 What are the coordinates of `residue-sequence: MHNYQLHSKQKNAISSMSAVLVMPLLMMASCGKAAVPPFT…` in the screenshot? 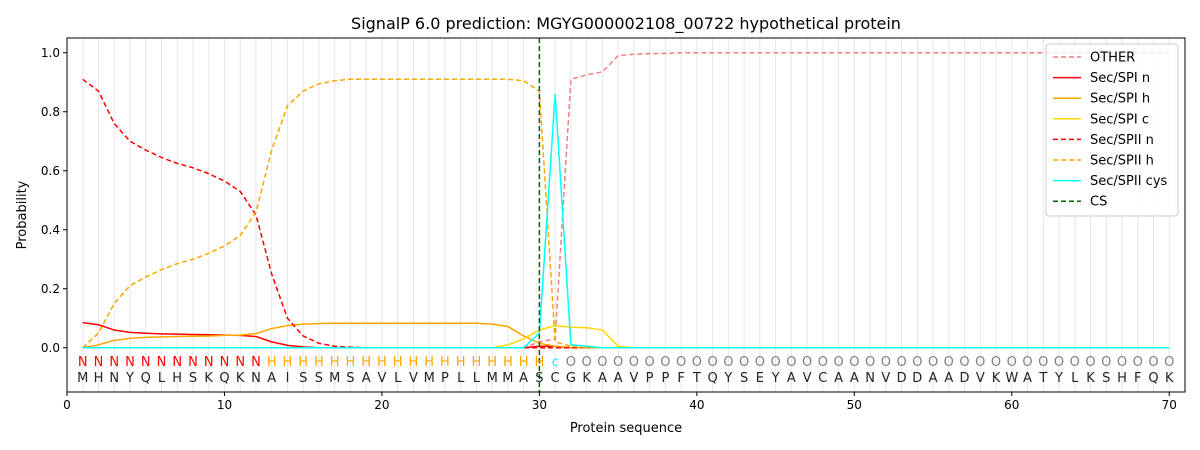 It's located at (625, 378).